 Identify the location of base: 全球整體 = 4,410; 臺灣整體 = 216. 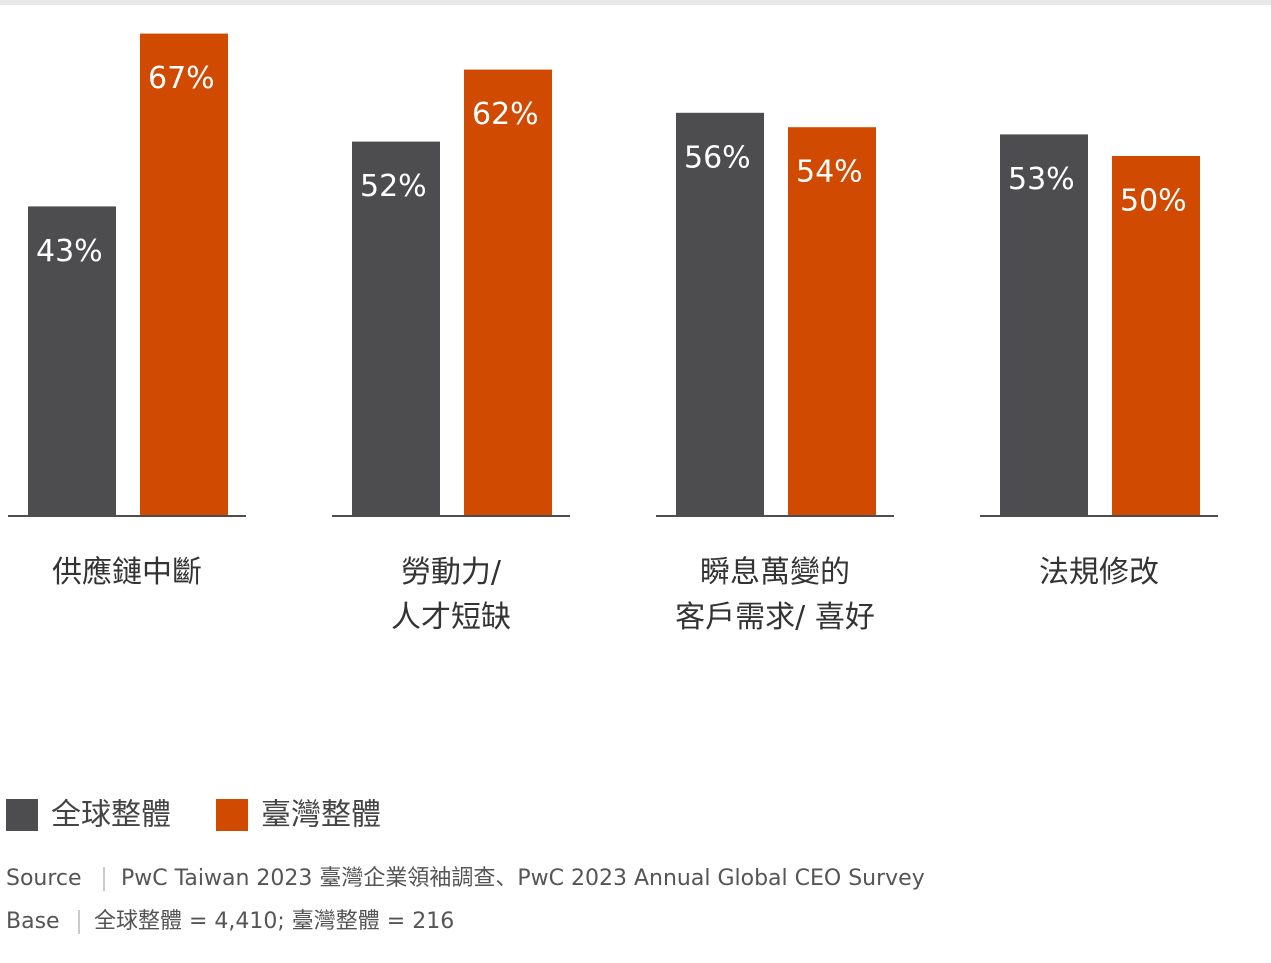
(274, 921).